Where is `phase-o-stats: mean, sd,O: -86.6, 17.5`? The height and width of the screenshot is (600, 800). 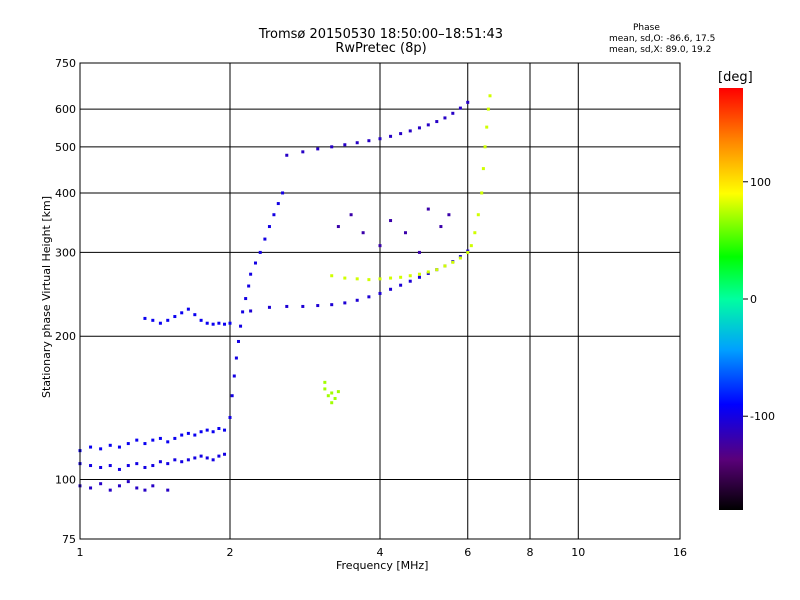 phase-o-stats: mean, sd,O: -86.6, 17.5 is located at coordinates (662, 39).